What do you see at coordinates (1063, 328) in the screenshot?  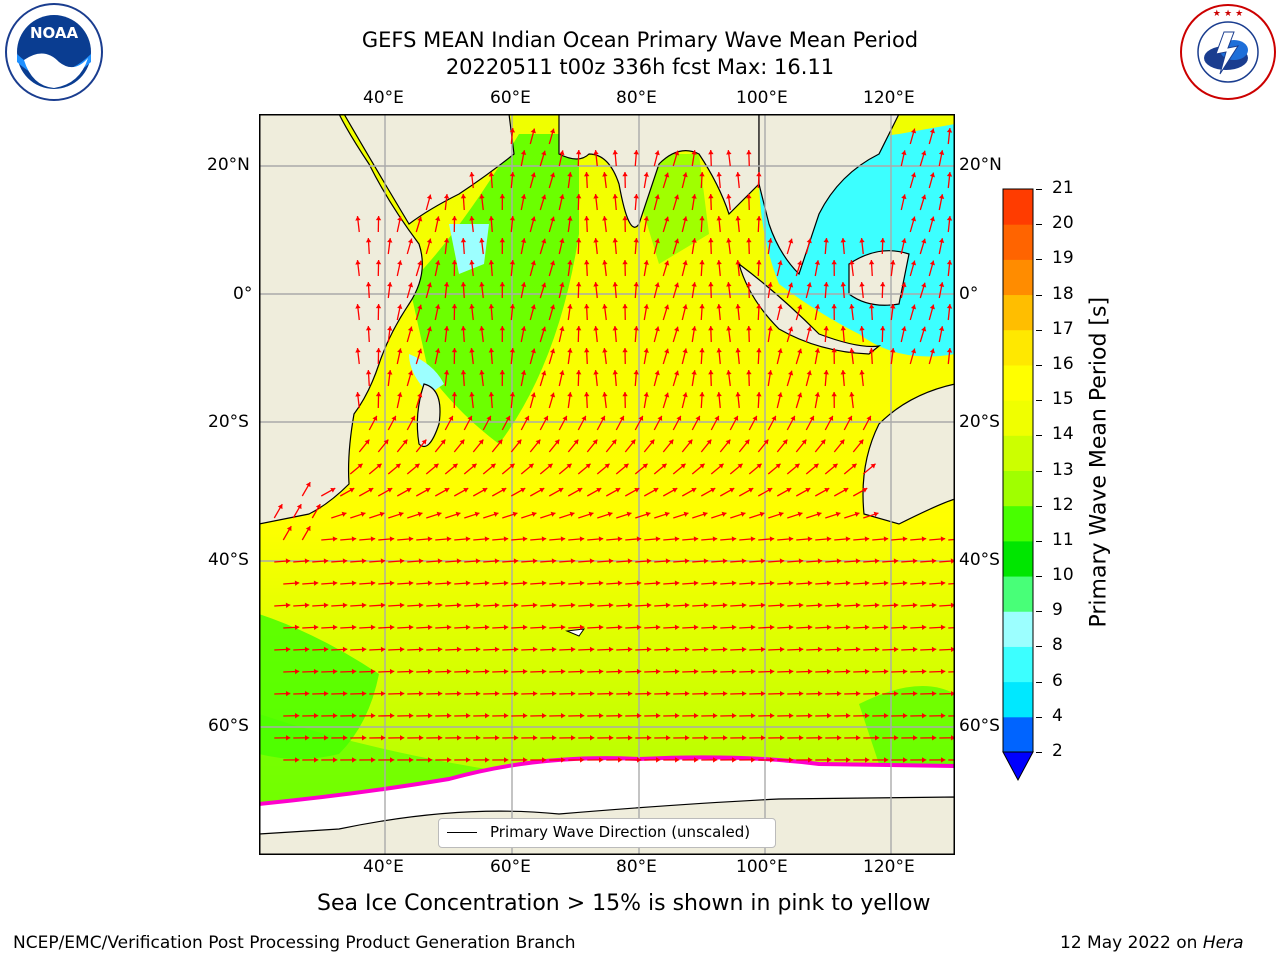 I see `colorbar-tick-label: 17` at bounding box center [1063, 328].